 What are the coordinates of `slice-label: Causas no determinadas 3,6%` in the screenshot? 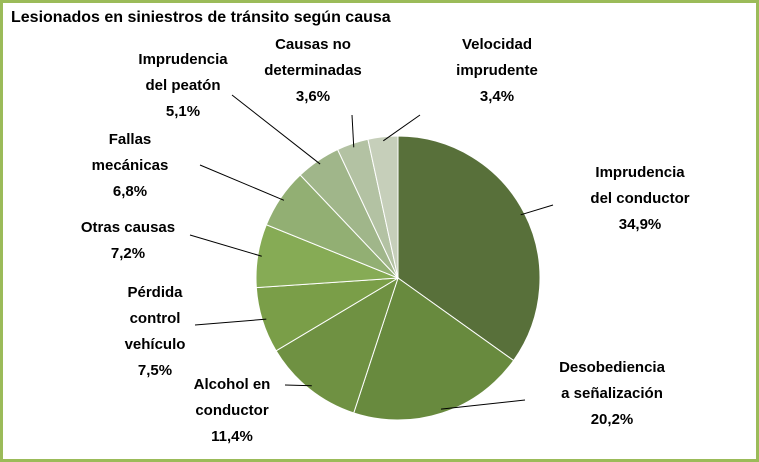 It's located at (313, 71).